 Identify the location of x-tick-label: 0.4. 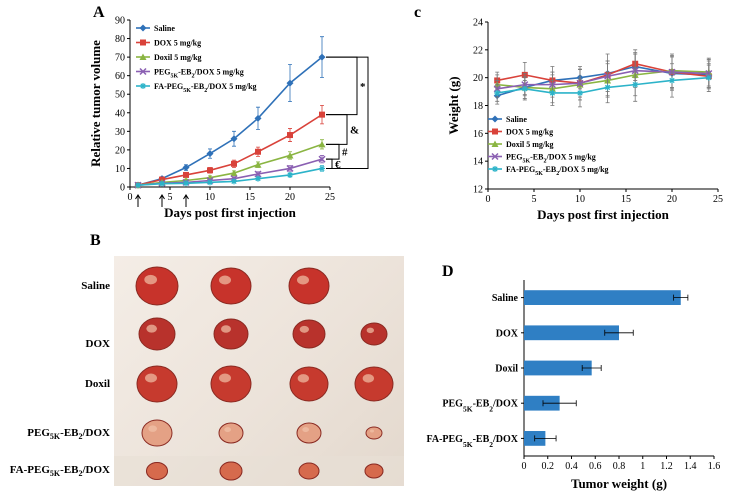
(571, 466).